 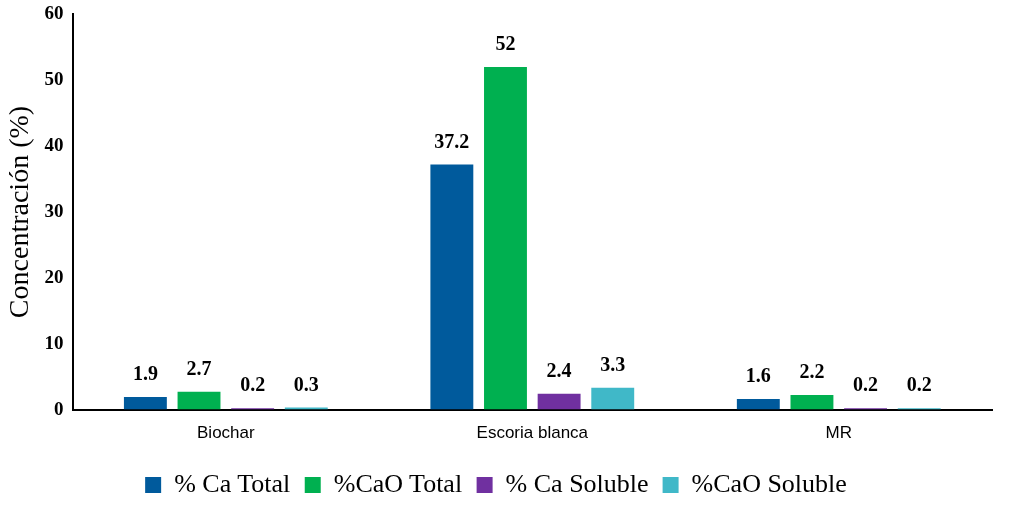 I want to click on y-tick-label: 30, so click(x=54, y=210).